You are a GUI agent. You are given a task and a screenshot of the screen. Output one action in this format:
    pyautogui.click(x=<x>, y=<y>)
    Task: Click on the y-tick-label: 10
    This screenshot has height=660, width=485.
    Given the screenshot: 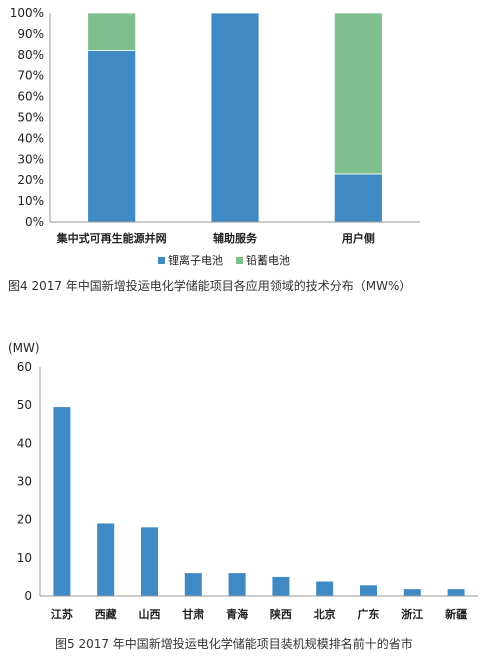 What is the action you would take?
    pyautogui.click(x=24, y=558)
    